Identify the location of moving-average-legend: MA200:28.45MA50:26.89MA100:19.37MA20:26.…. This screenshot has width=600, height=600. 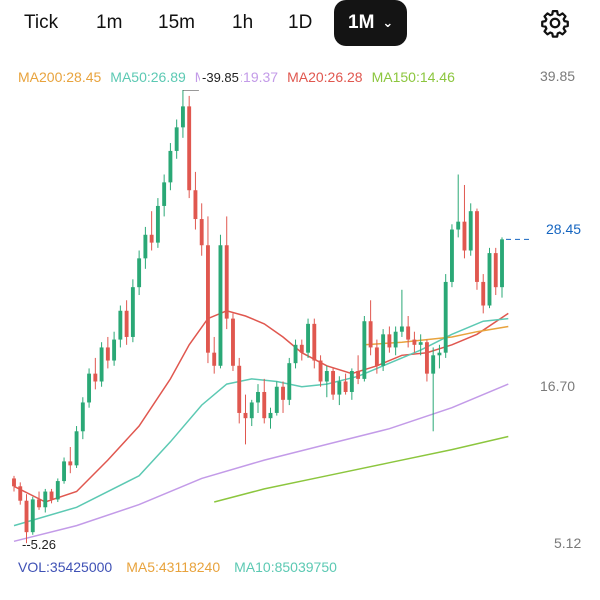
(241, 77).